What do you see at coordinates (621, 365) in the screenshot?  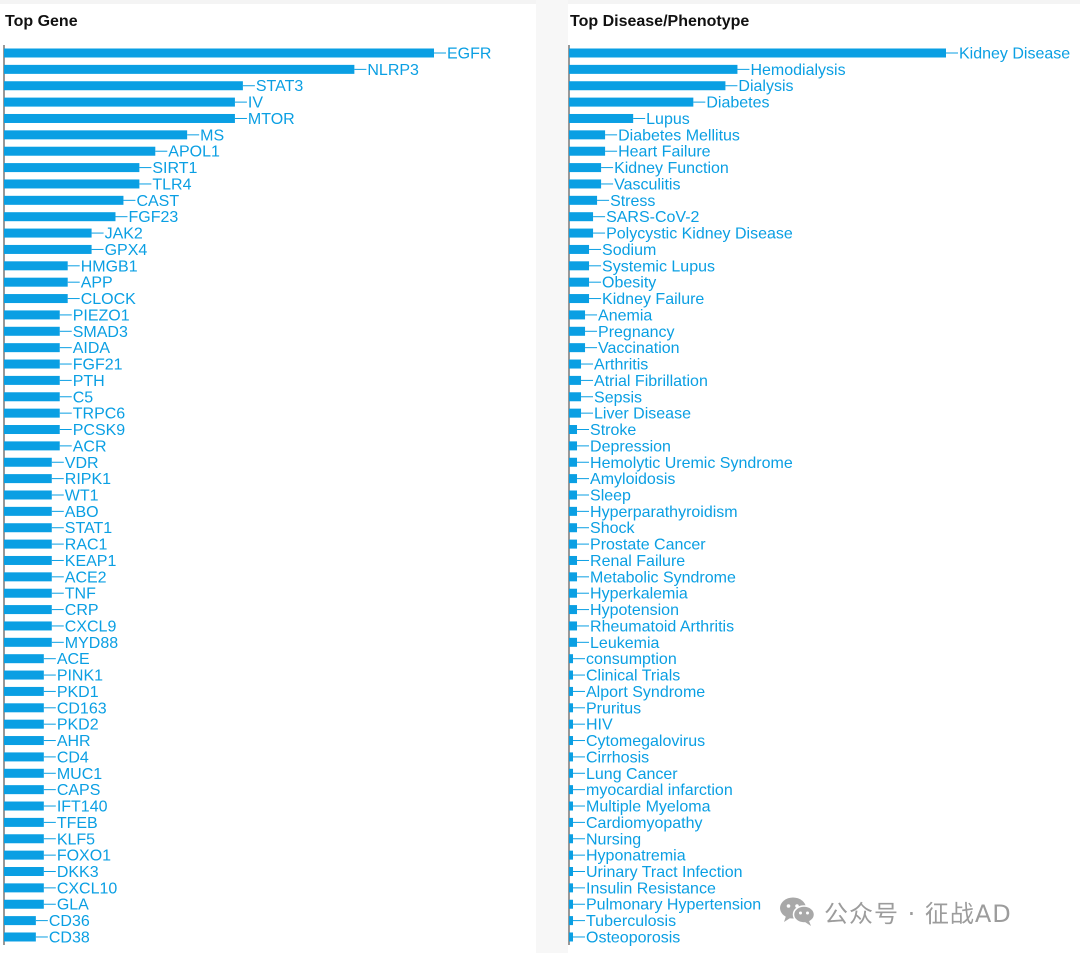 I see `disease-bar-label: Arthritis` at bounding box center [621, 365].